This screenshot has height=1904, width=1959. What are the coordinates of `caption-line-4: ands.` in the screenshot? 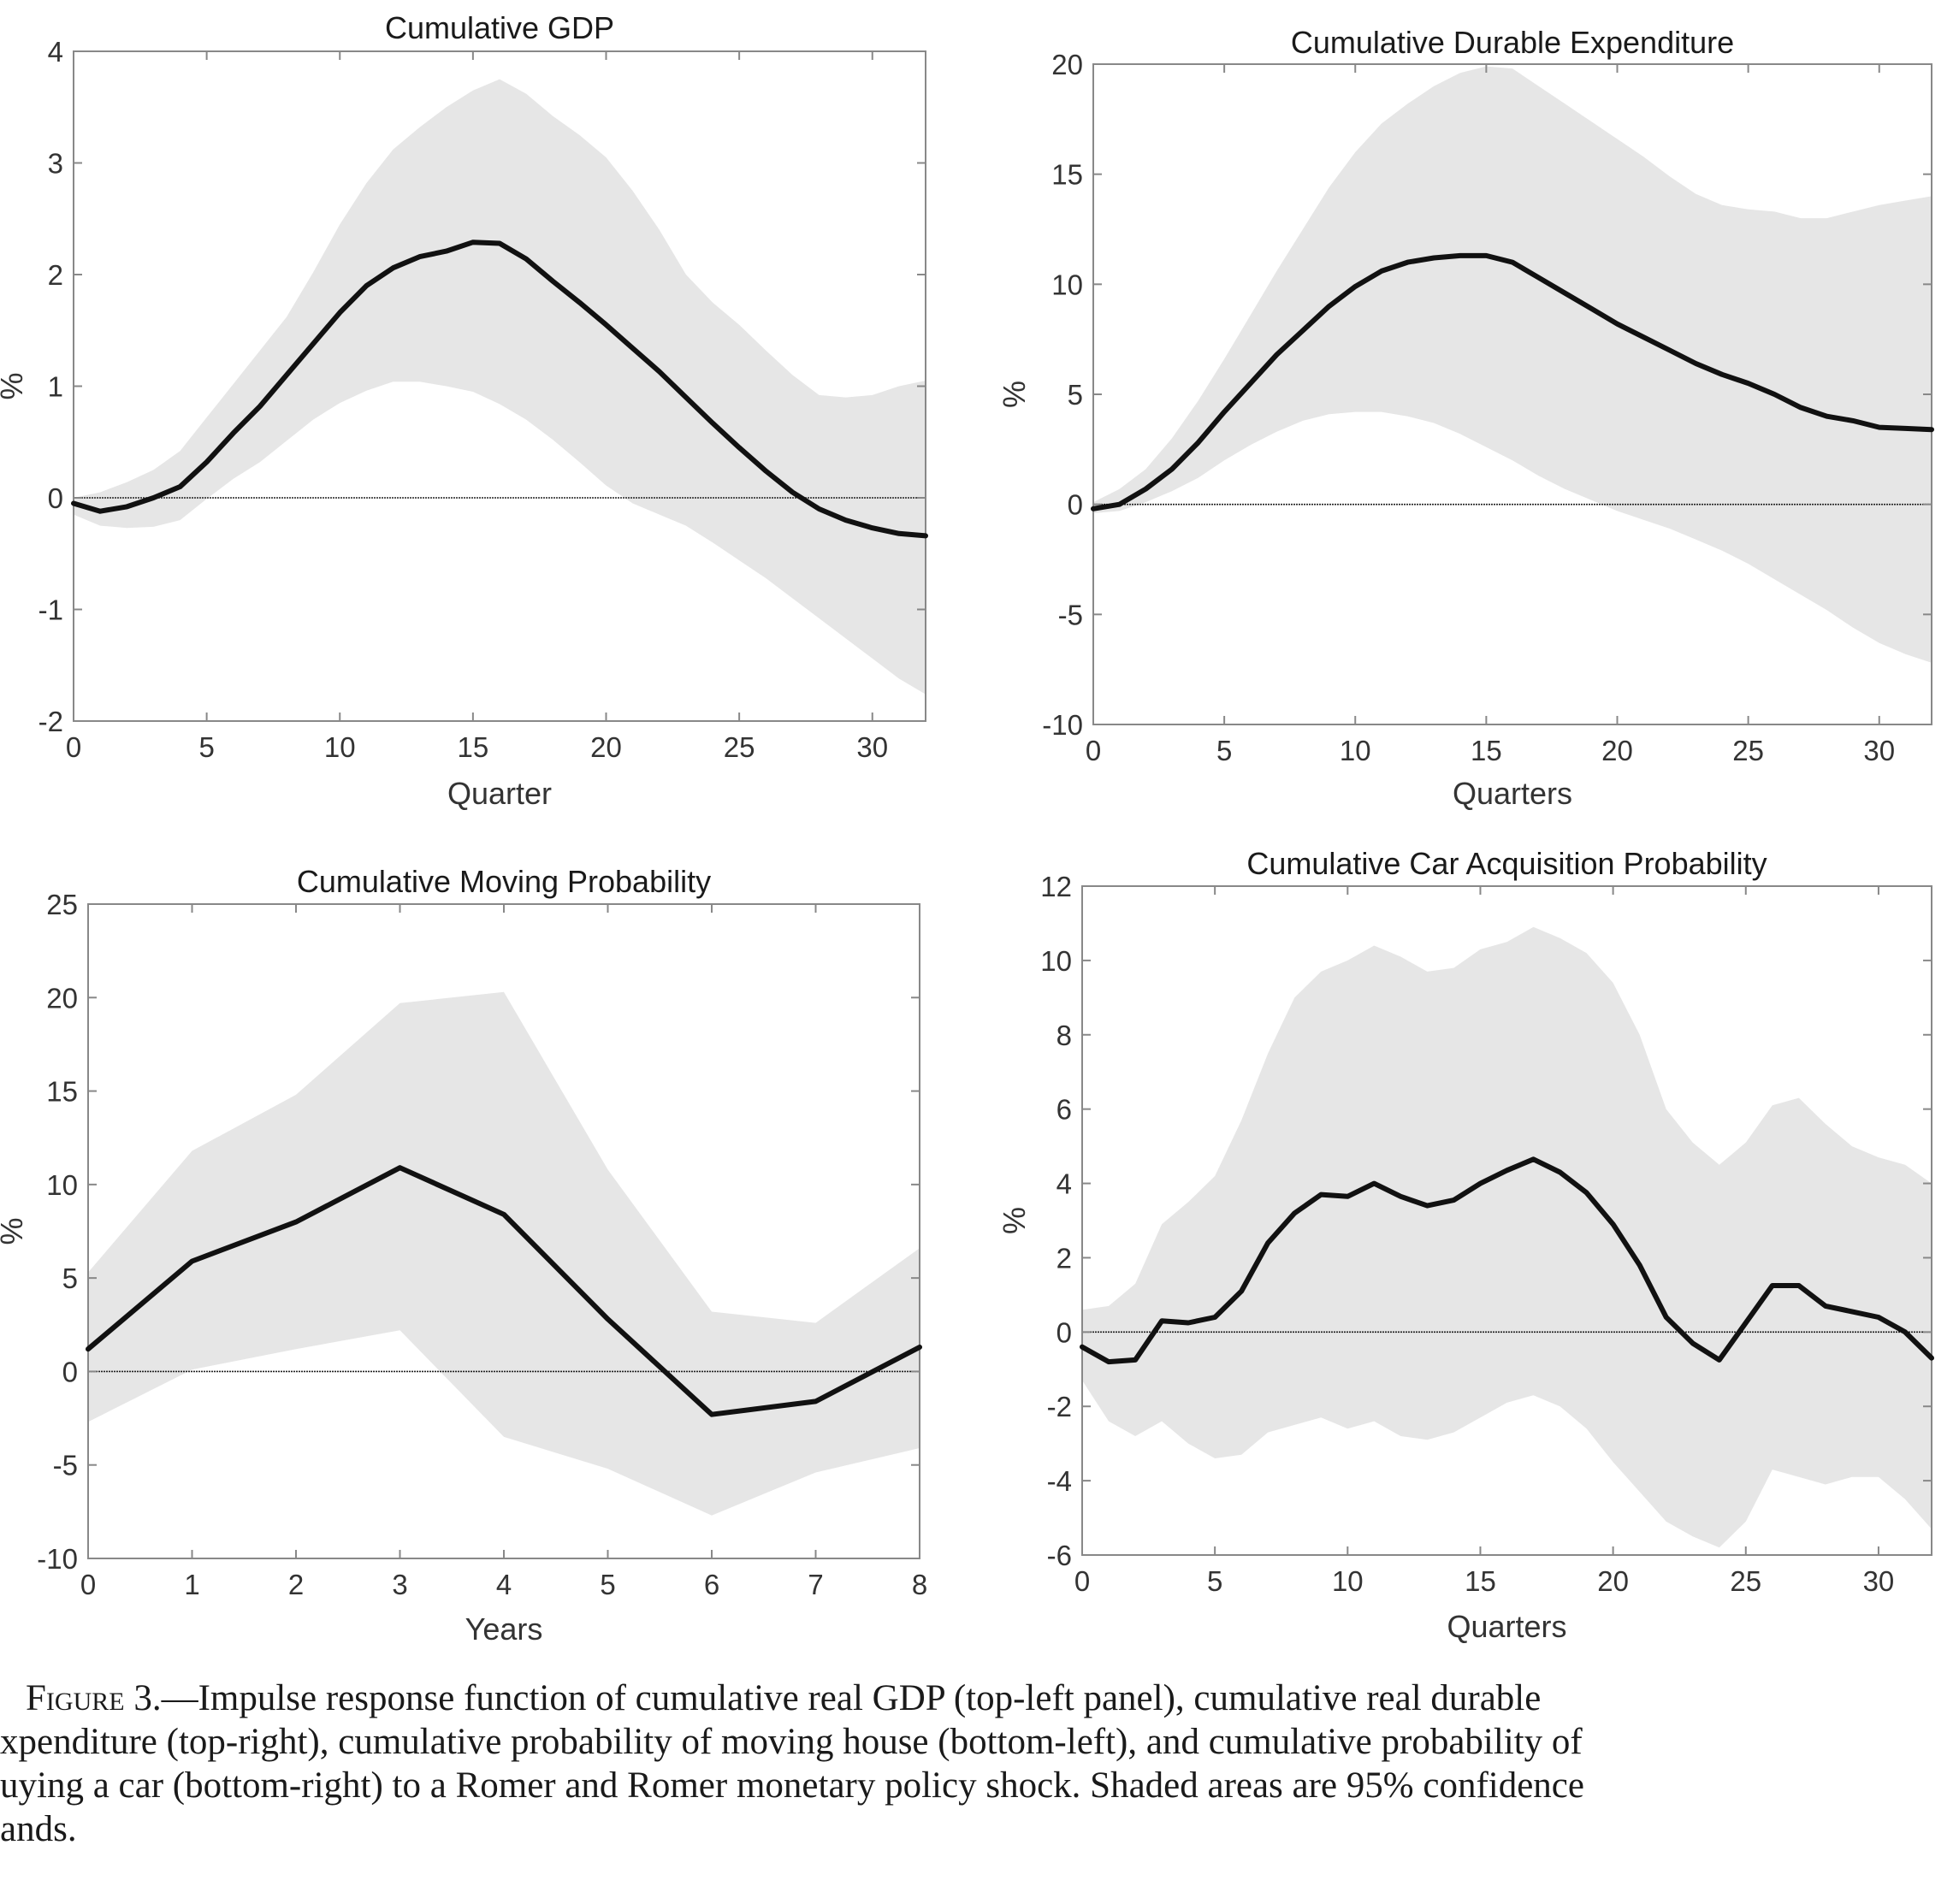 It's located at (38, 1829).